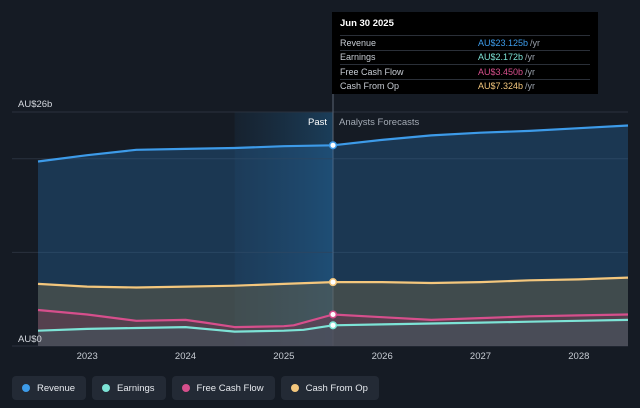 Image resolution: width=640 pixels, height=408 pixels. Describe the element at coordinates (578, 356) in the screenshot. I see `x-tick-2028: 2028` at that location.